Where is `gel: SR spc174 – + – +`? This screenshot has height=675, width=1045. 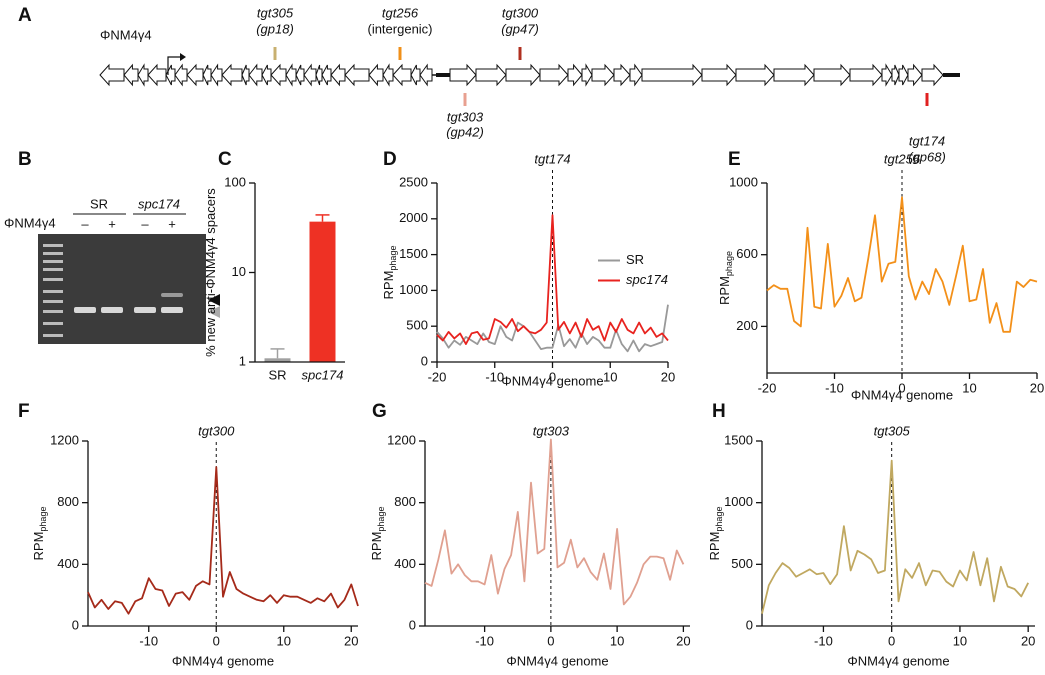 gel: SR spc174 – + – + is located at coordinates (129, 270).